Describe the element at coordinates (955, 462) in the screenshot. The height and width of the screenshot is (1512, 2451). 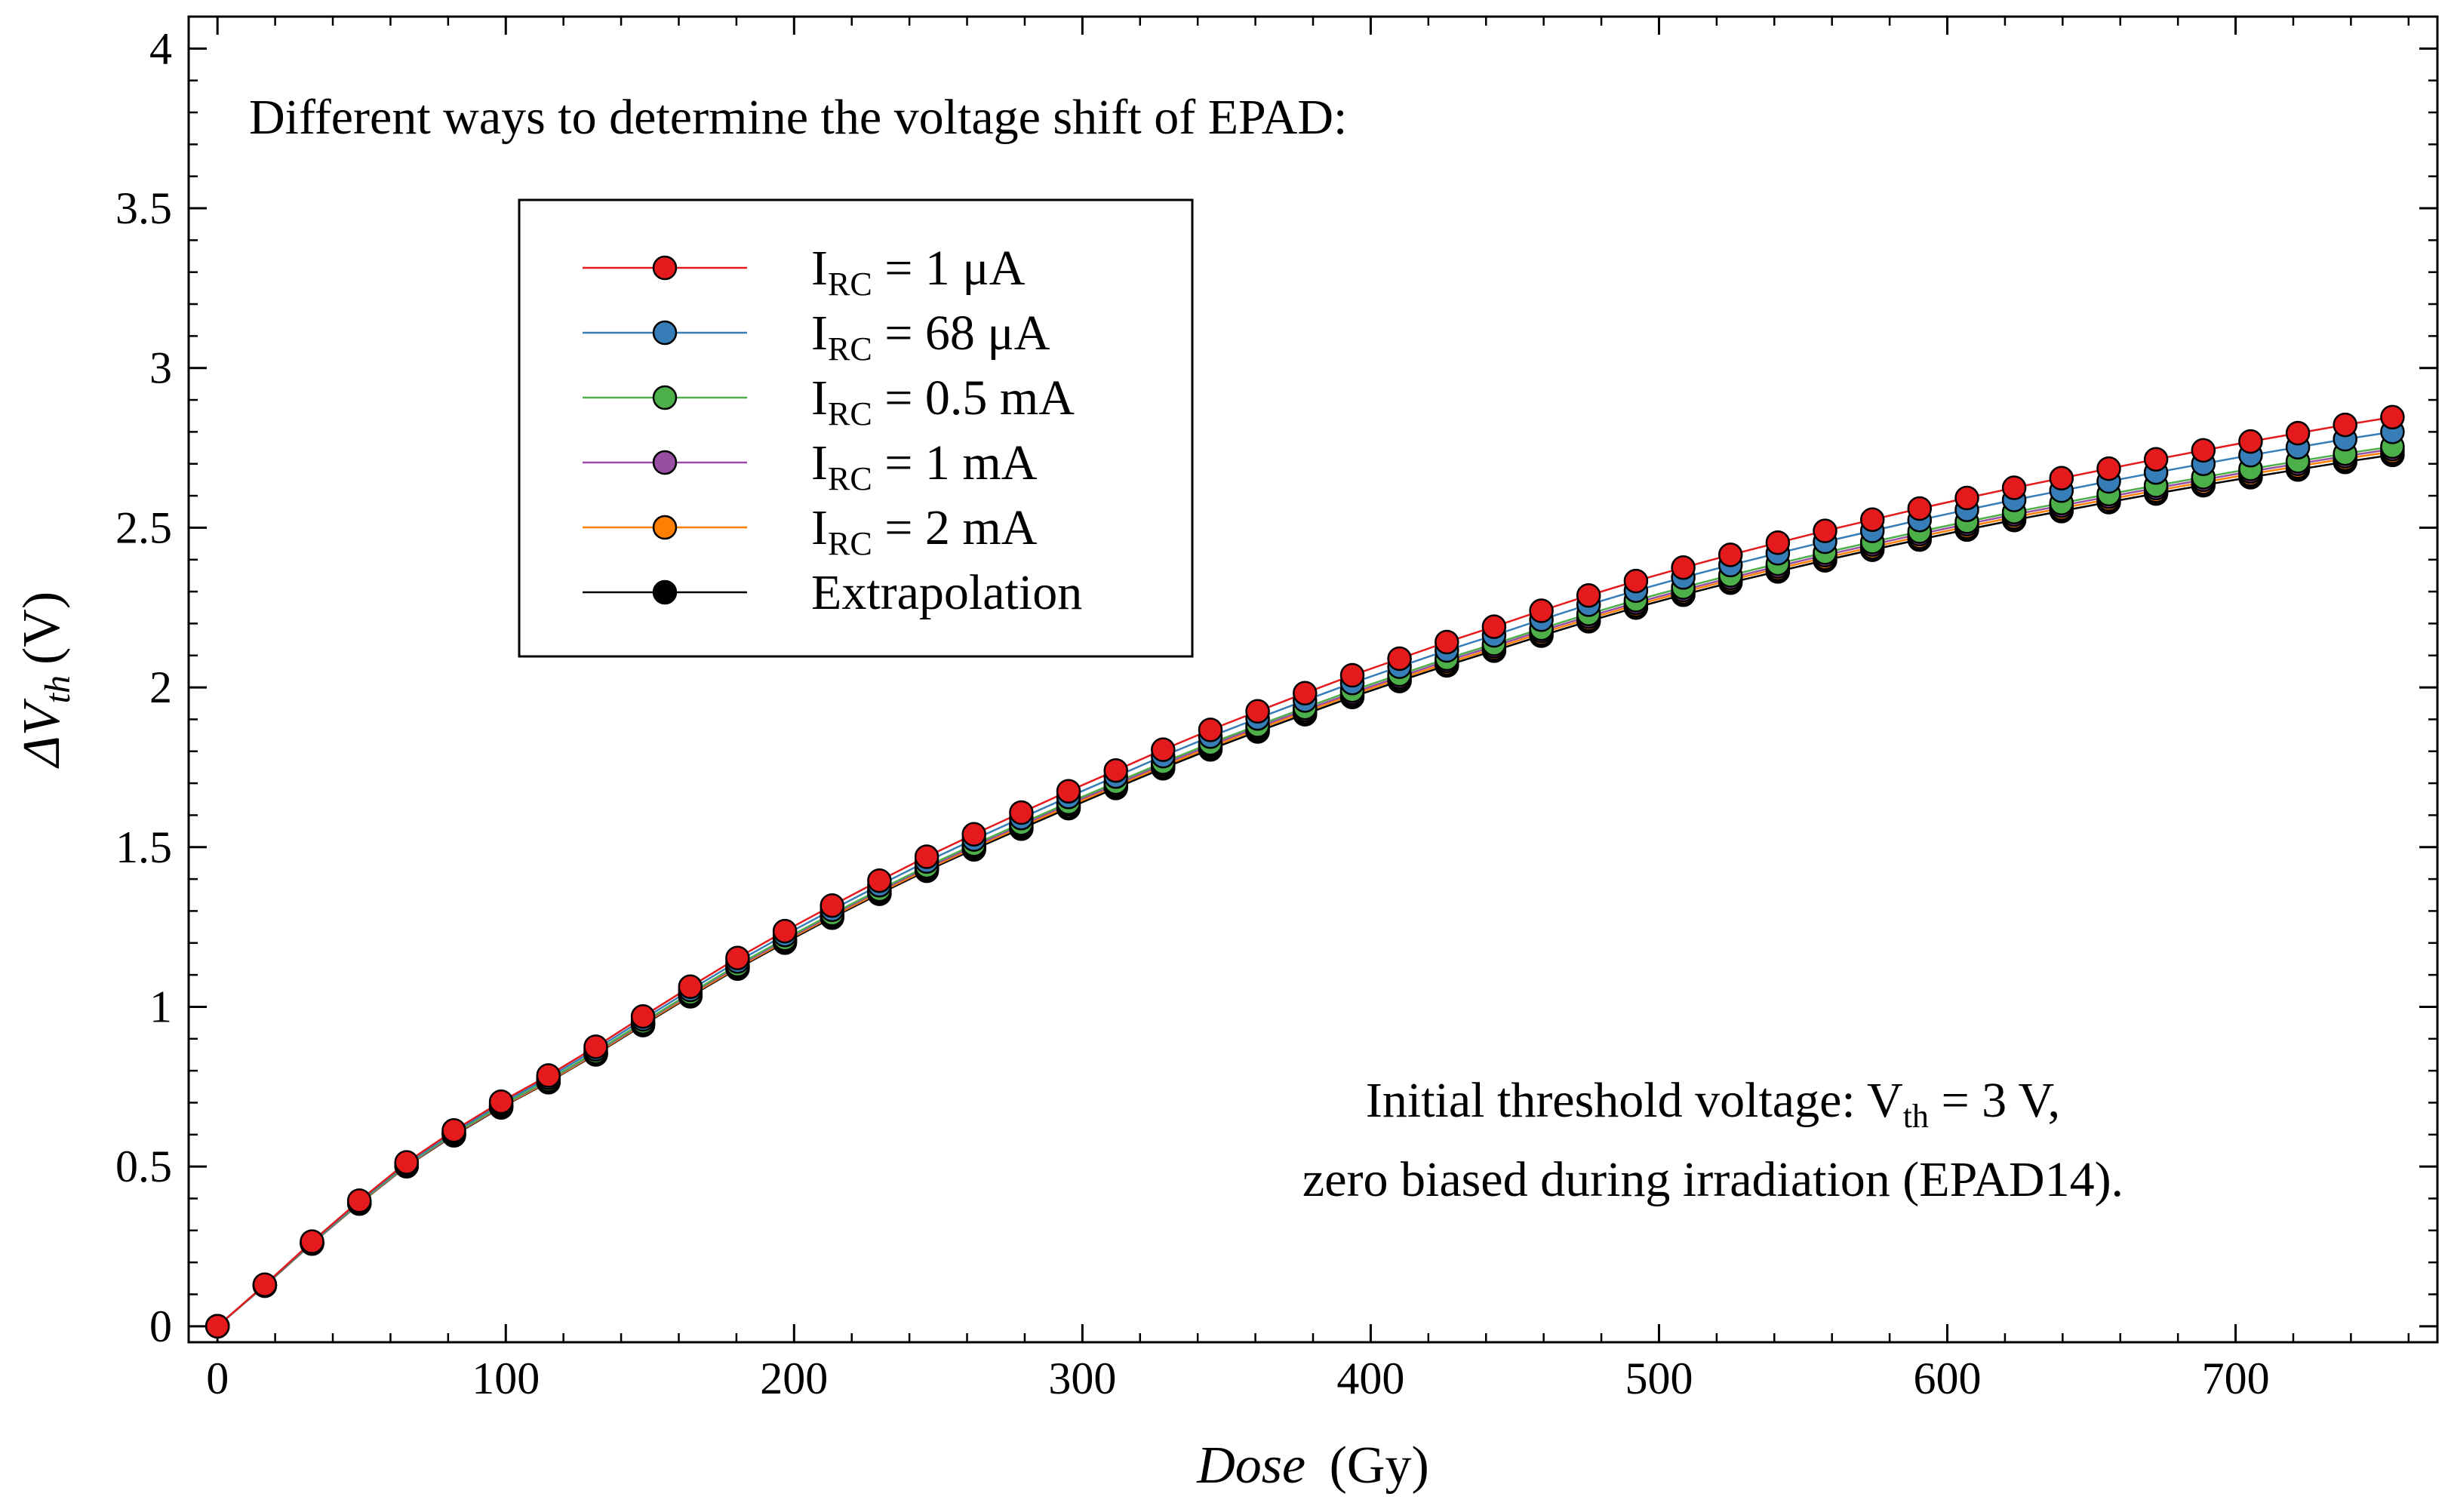
I see `legend-label-rest: = 1 mA` at that location.